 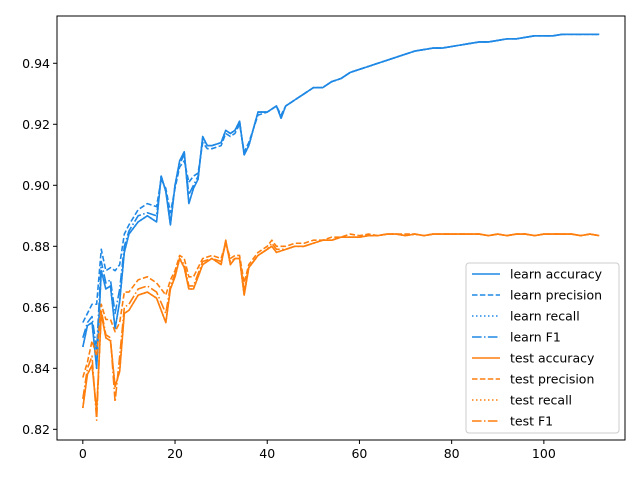 I want to click on x-axis: 0 20 40 60 80 100, so click(x=317, y=450).